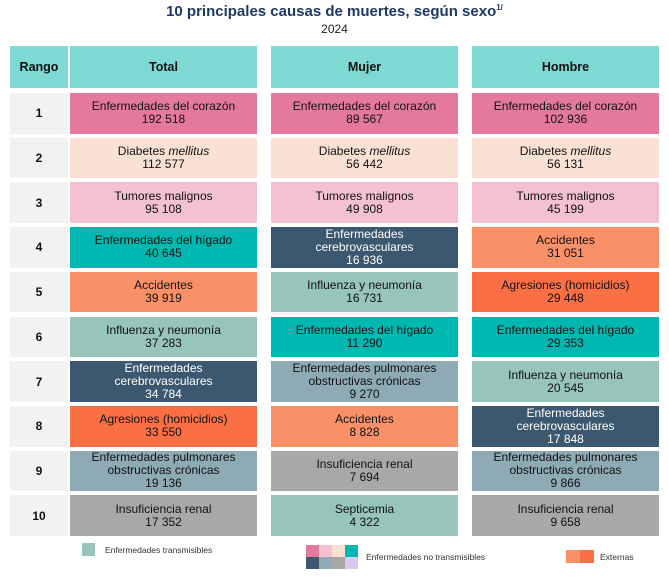 This screenshot has height=577, width=669. Describe the element at coordinates (39, 426) in the screenshot. I see `rank-cell: 8` at that location.